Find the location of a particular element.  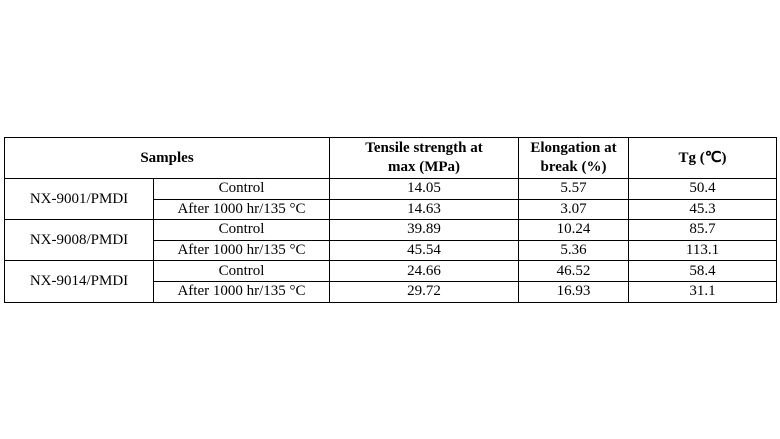

value-cell: 45.54 is located at coordinates (424, 250).